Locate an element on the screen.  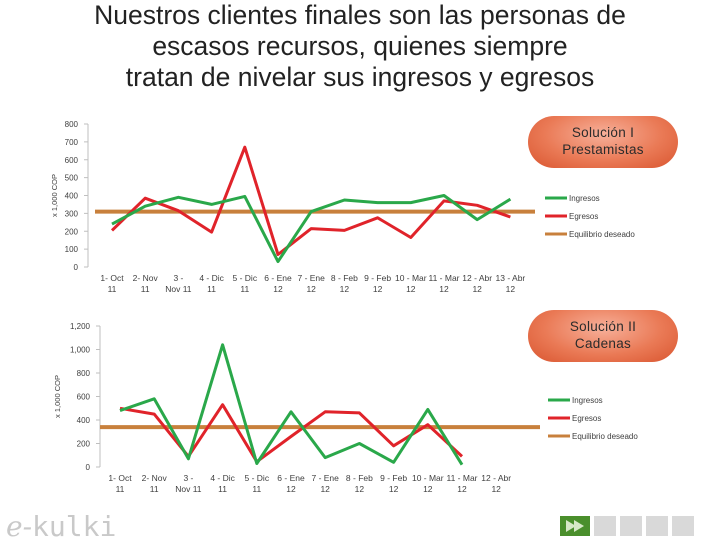
footer-arrows-icon is located at coordinates (627, 526).